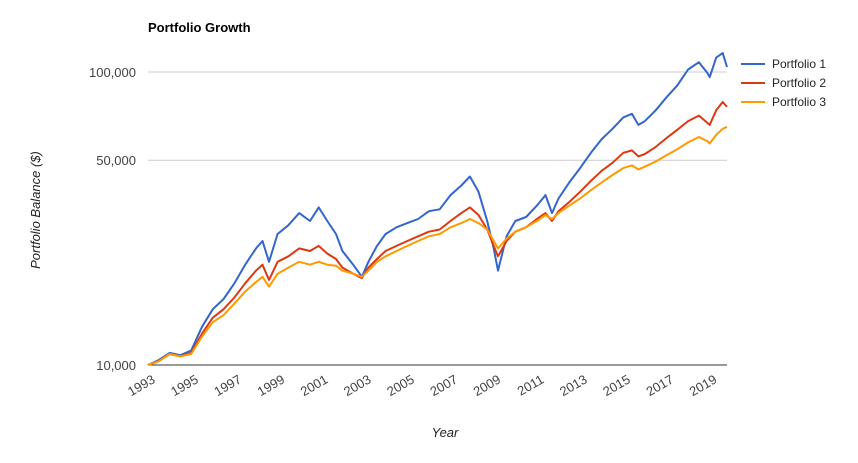  Describe the element at coordinates (314, 385) in the screenshot. I see `x-tick-label: 2001` at that location.